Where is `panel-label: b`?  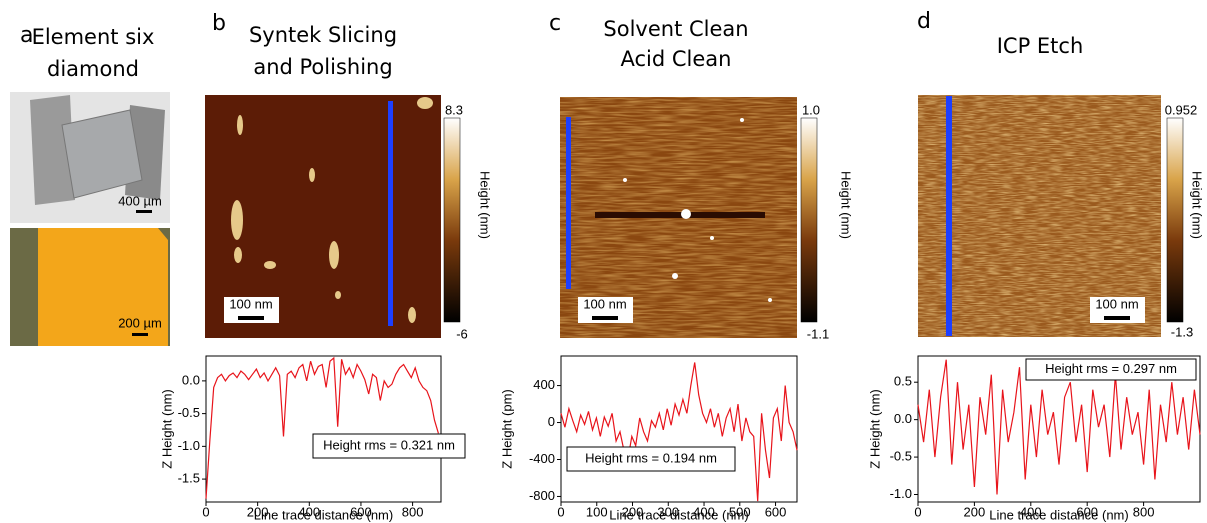
panel-label: b is located at coordinates (219, 23).